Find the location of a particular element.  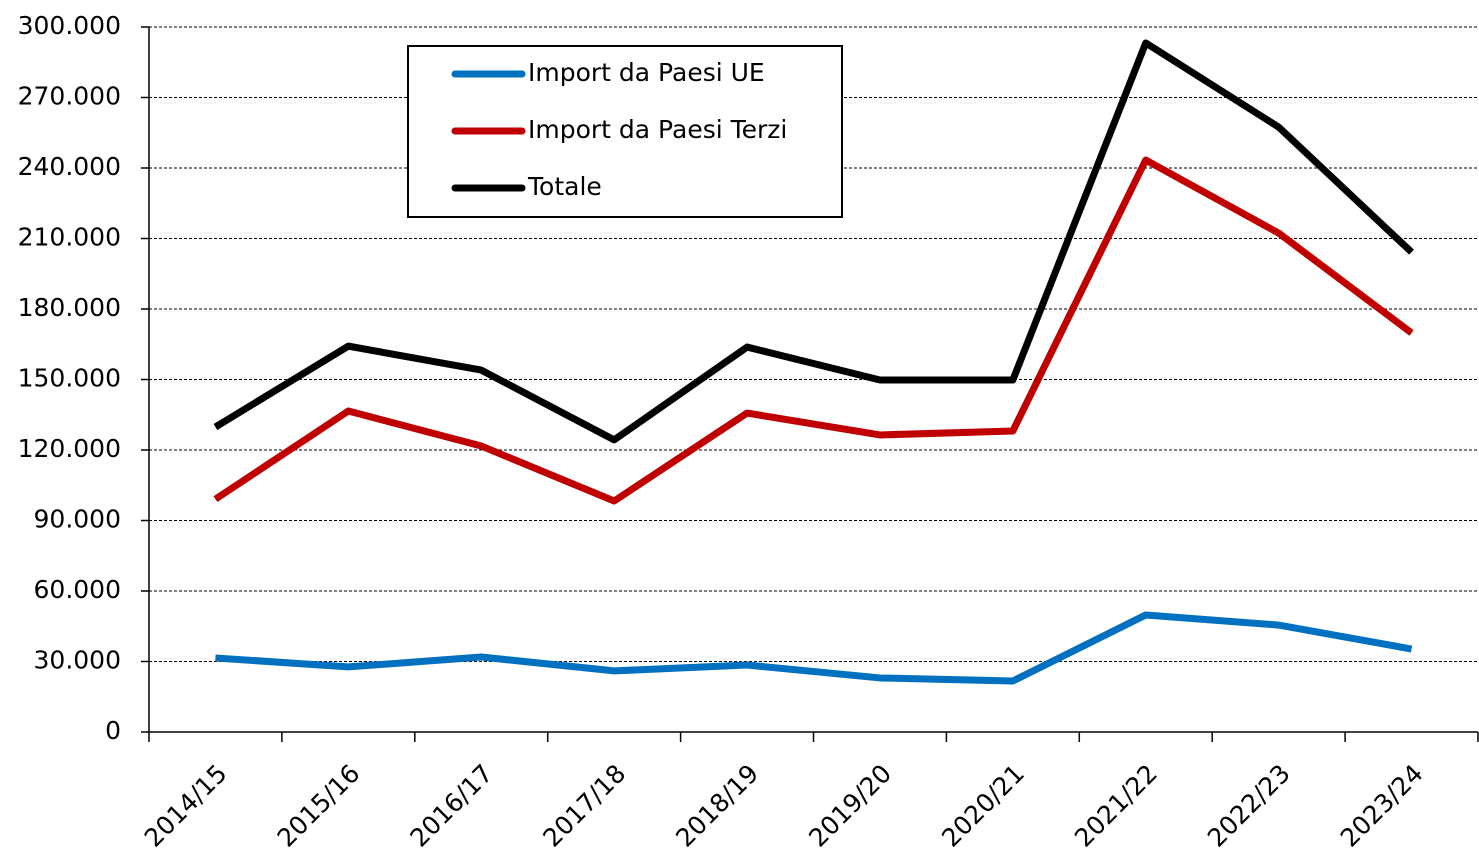

x-tick-label: 2023/24 is located at coordinates (1382, 806).